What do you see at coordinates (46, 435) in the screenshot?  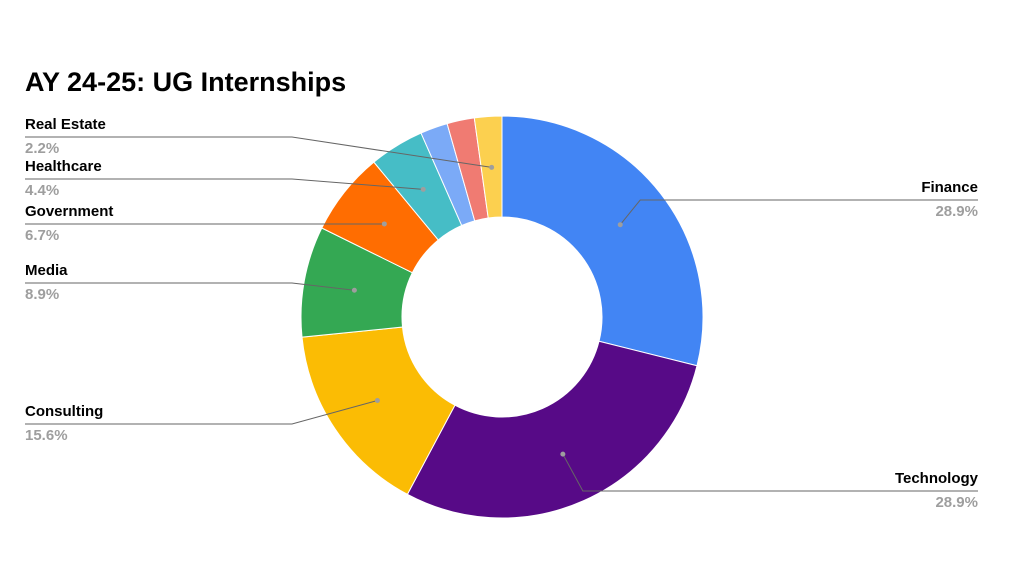 I see `slice-value-label: 15.6%` at bounding box center [46, 435].